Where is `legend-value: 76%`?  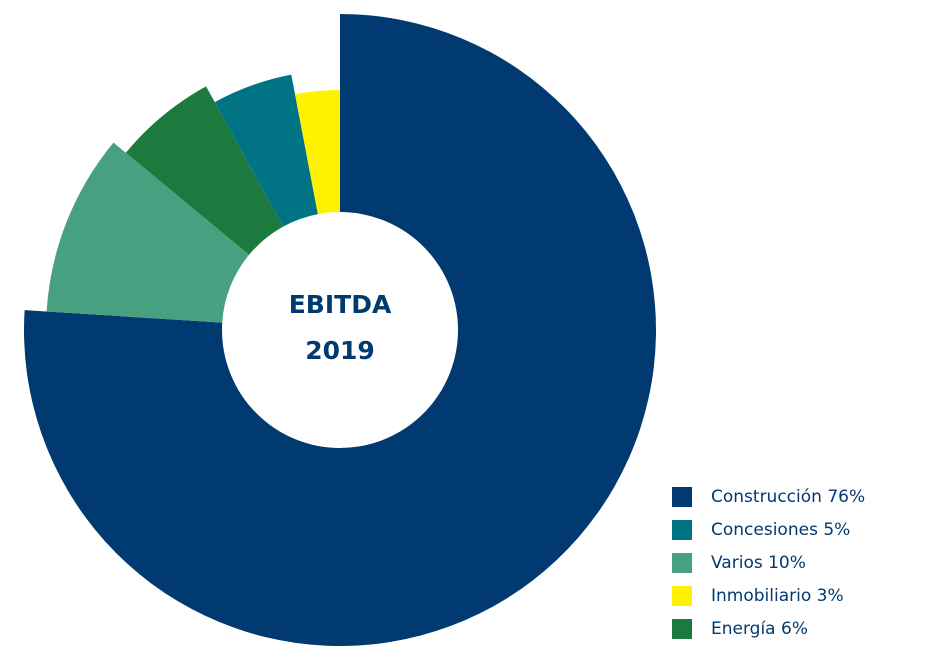
legend-value: 76% is located at coordinates (846, 497).